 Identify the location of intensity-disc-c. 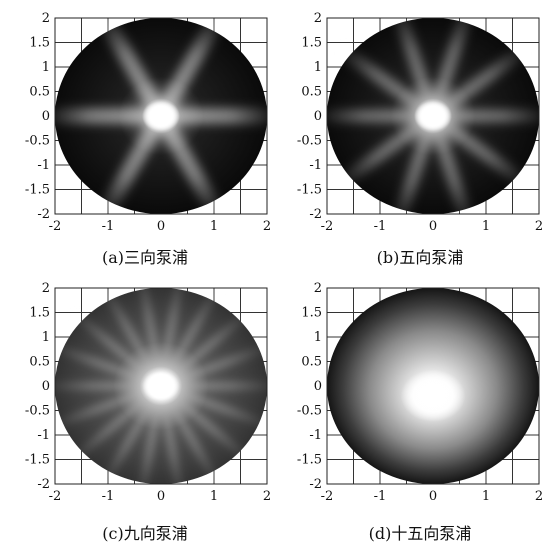
(161, 386).